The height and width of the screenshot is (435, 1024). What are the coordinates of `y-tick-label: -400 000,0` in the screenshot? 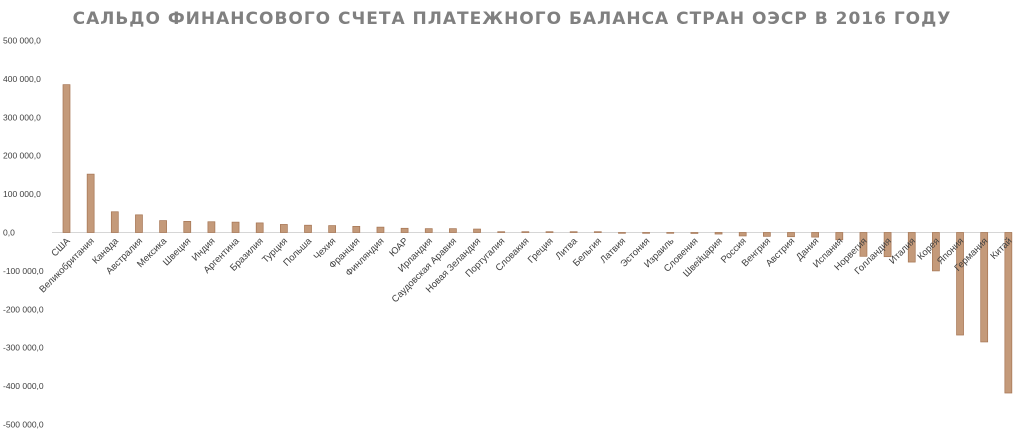 It's located at (23, 386).